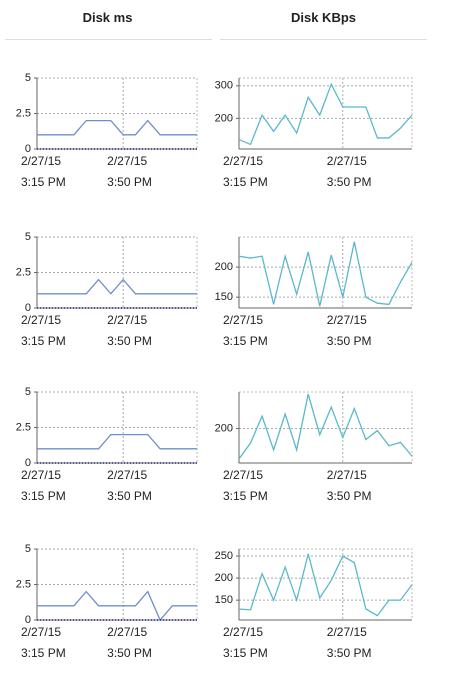  I want to click on y-tick-label: 250, so click(224, 556).